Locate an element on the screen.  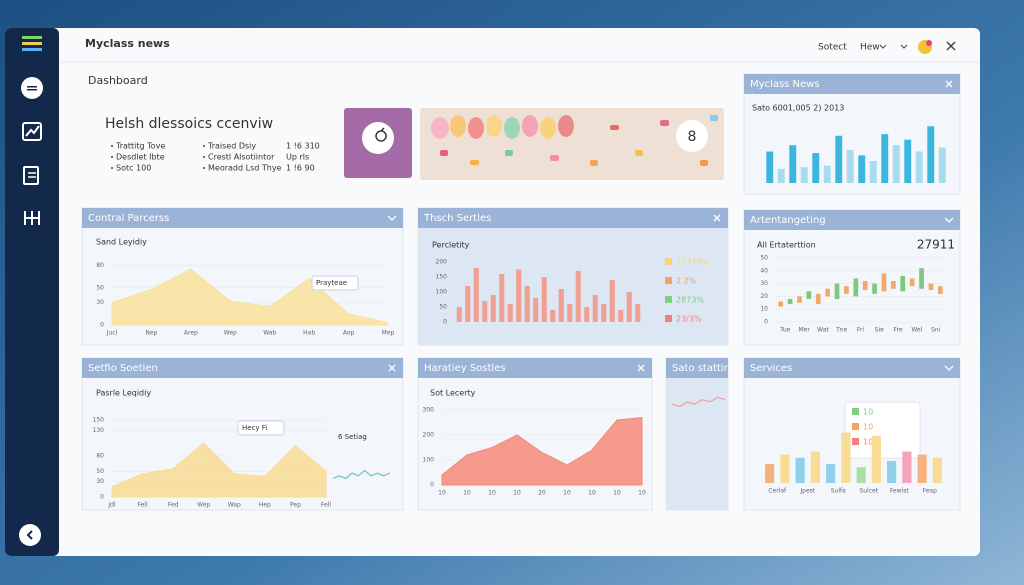
app-title: Myclass news is located at coordinates (127, 43).